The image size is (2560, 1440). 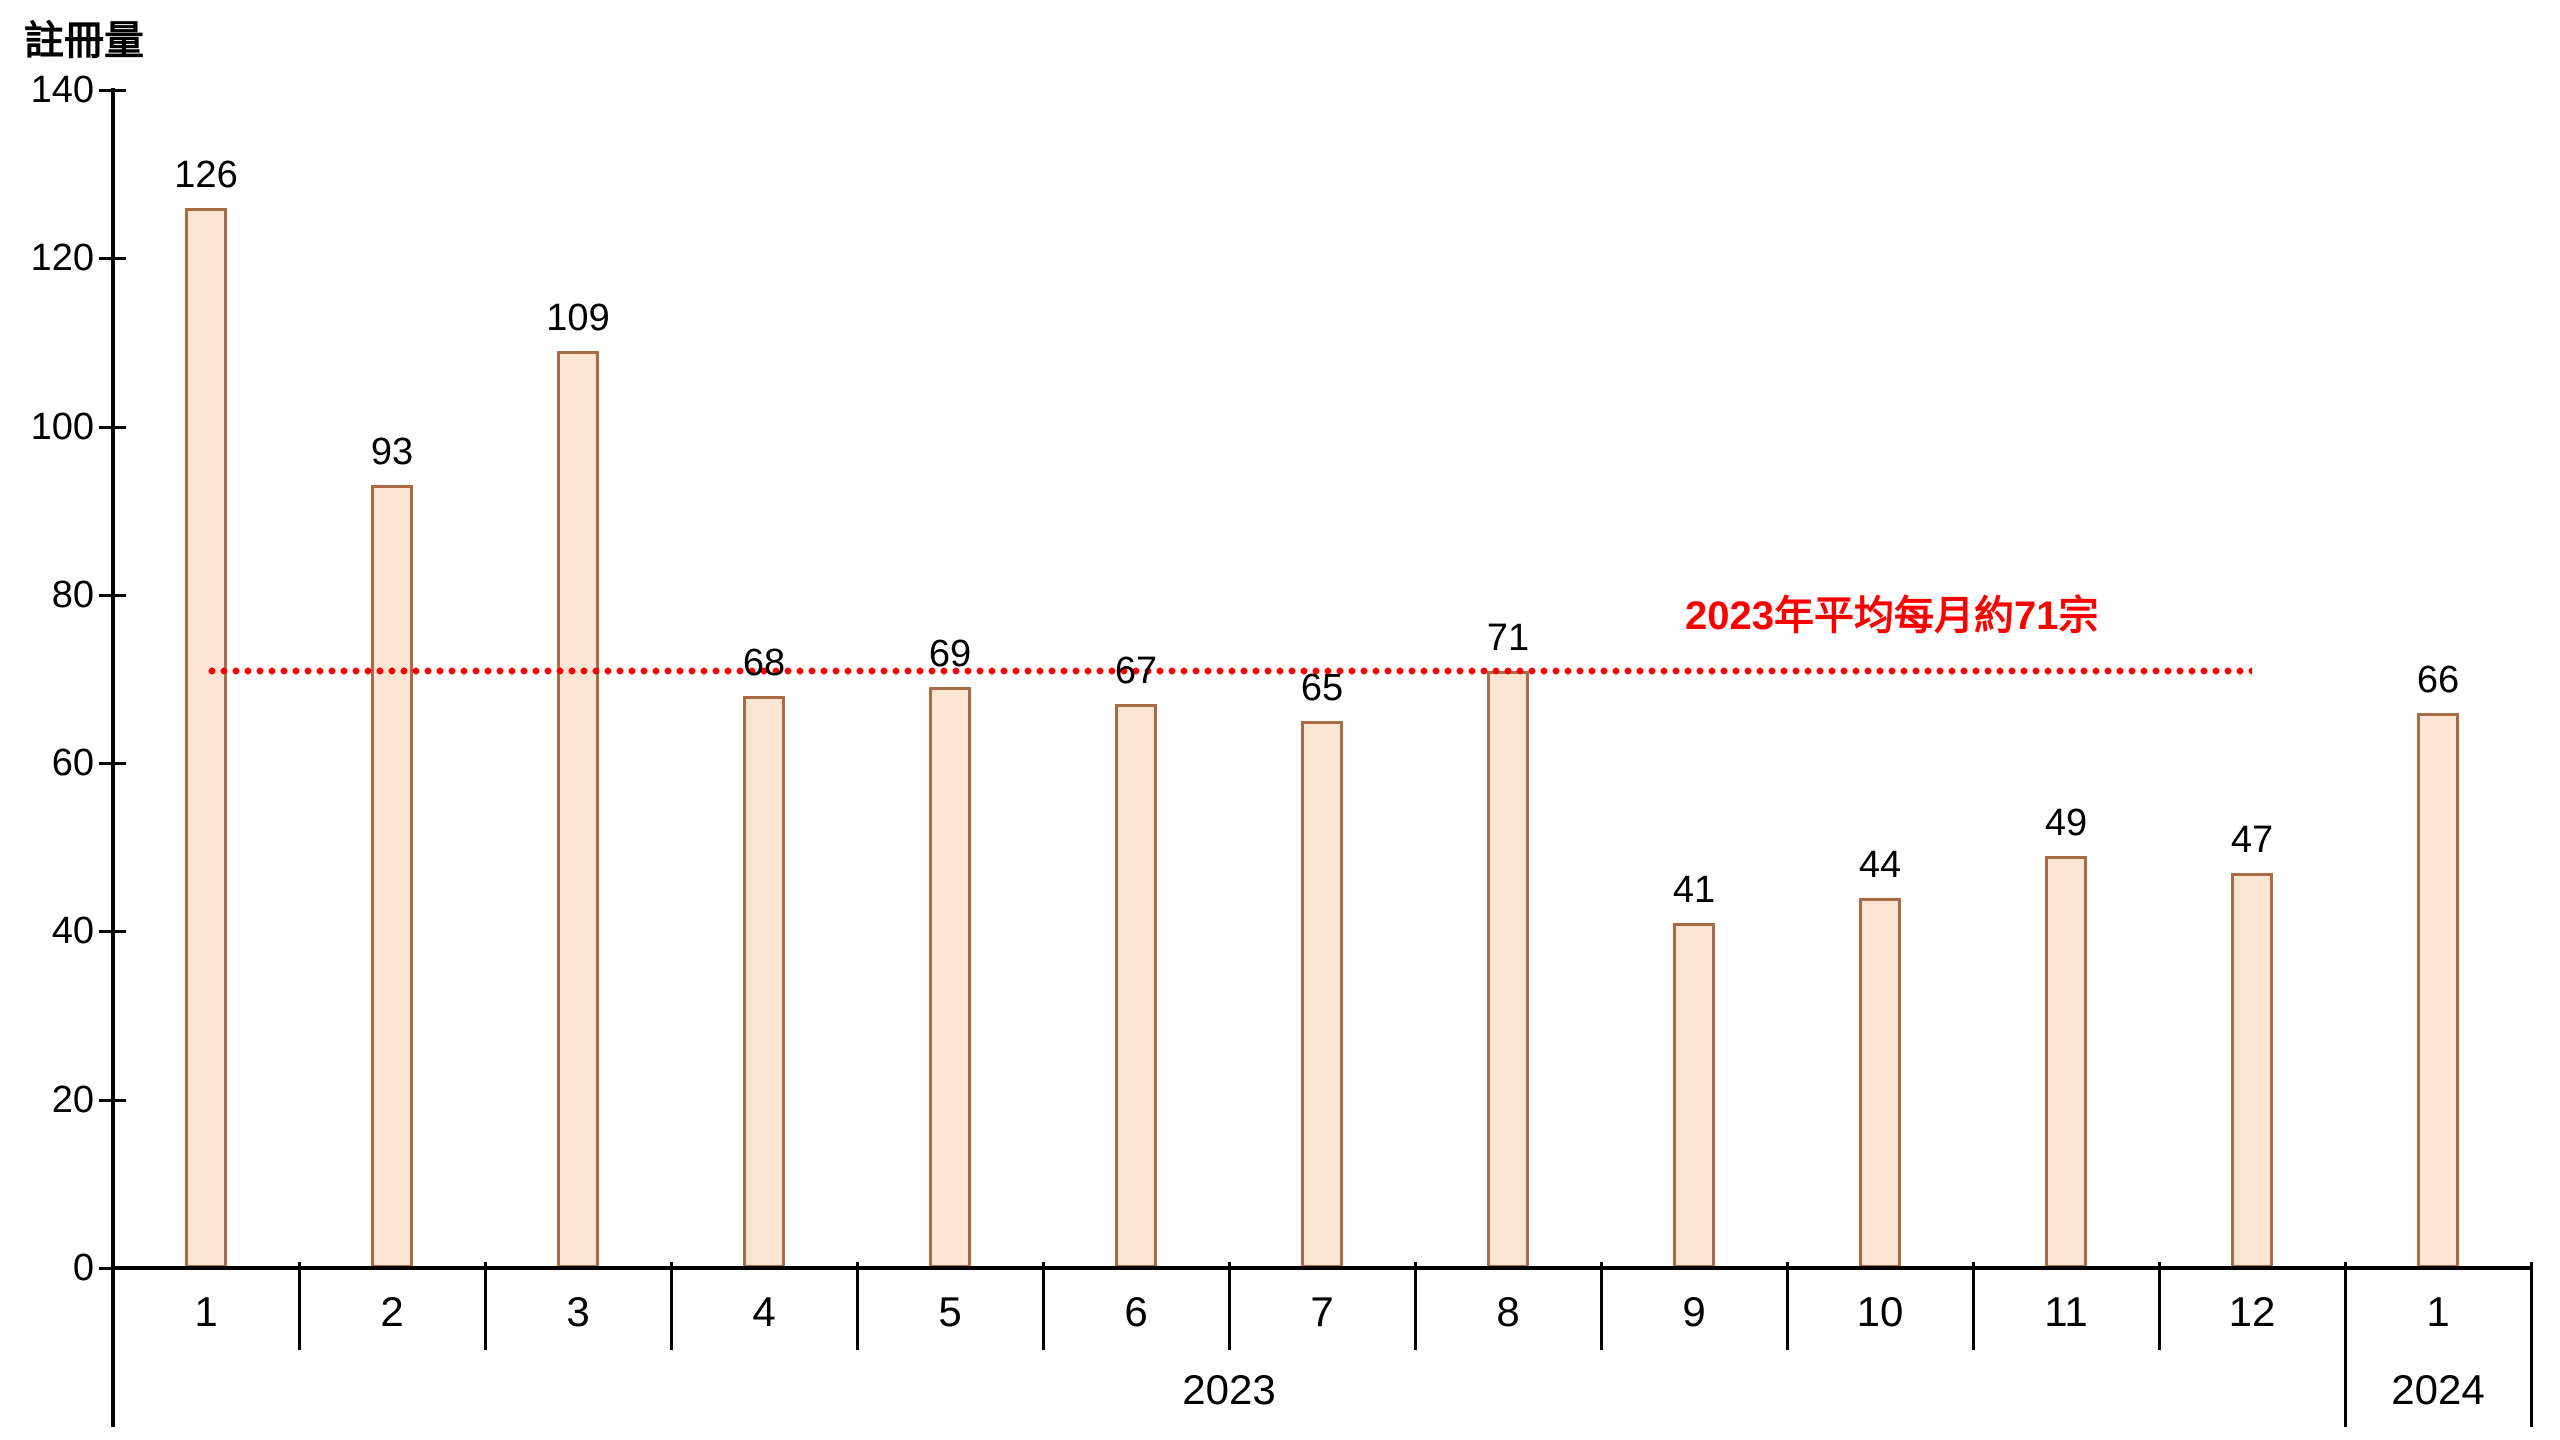 What do you see at coordinates (578, 318) in the screenshot?
I see `bar-value-label: 109` at bounding box center [578, 318].